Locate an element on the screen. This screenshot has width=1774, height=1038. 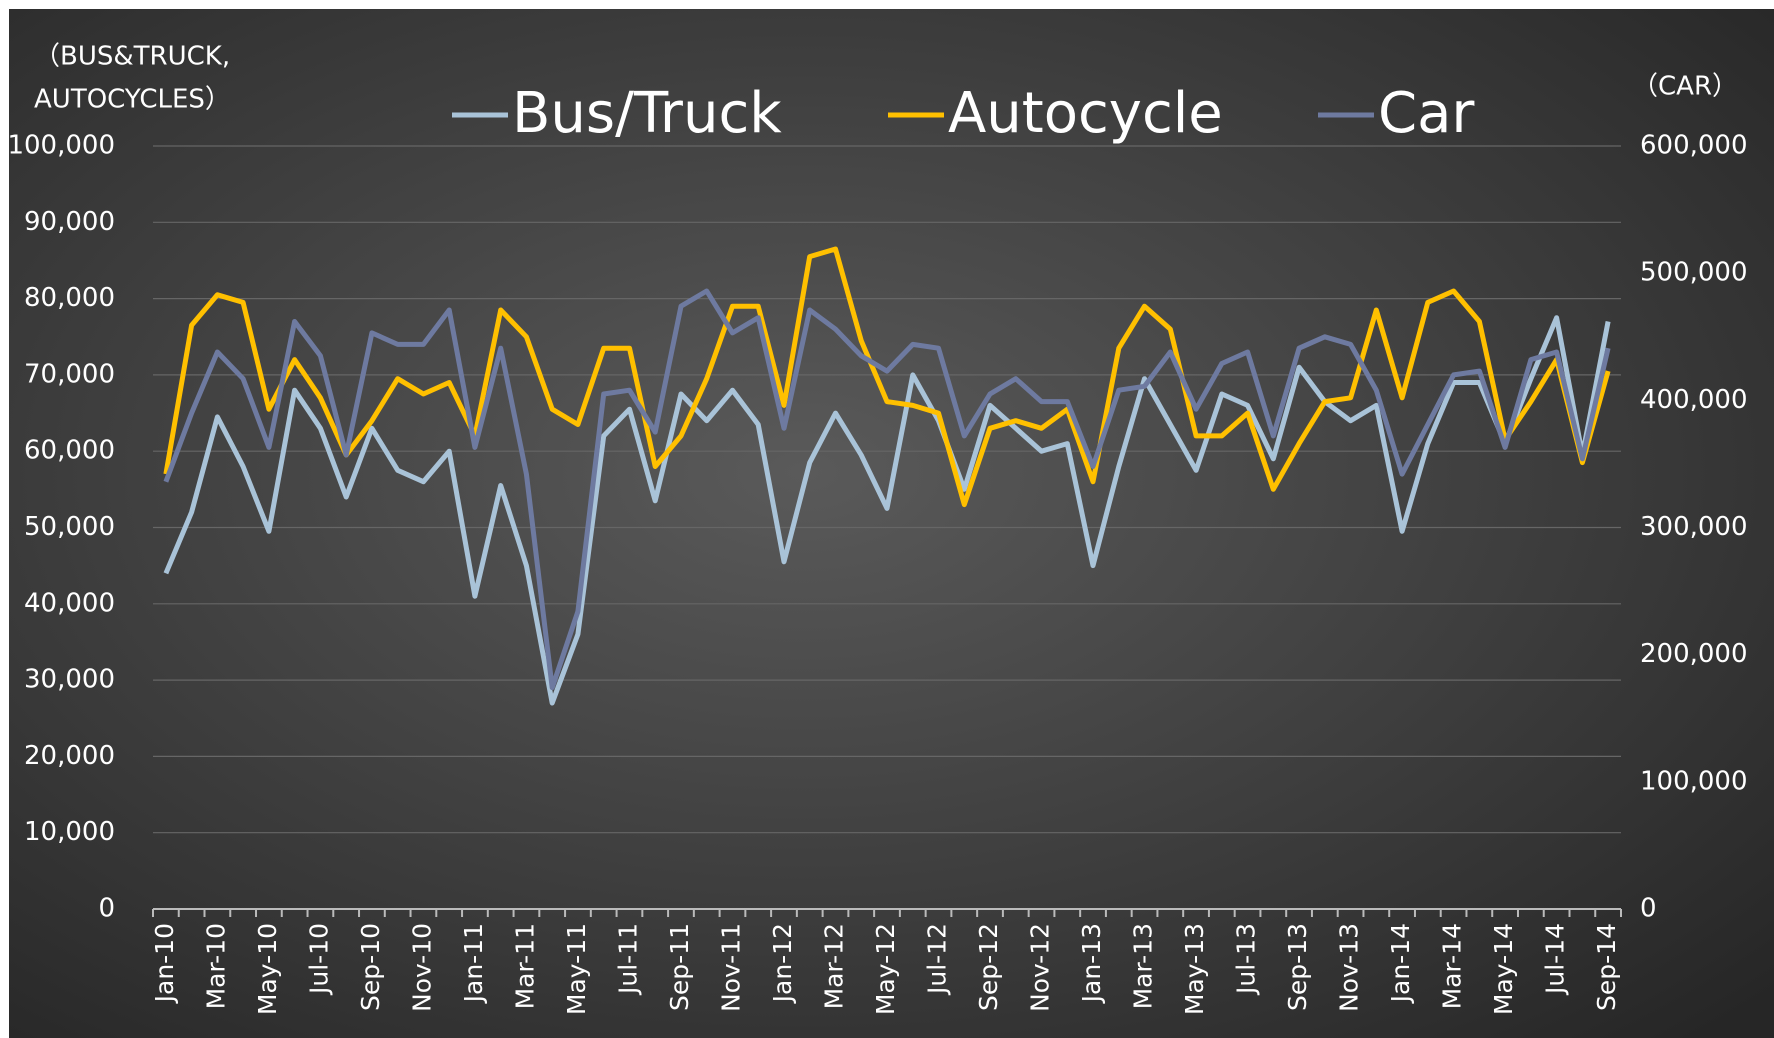
x-tick-label: Mar-14 is located at coordinates (1452, 966).